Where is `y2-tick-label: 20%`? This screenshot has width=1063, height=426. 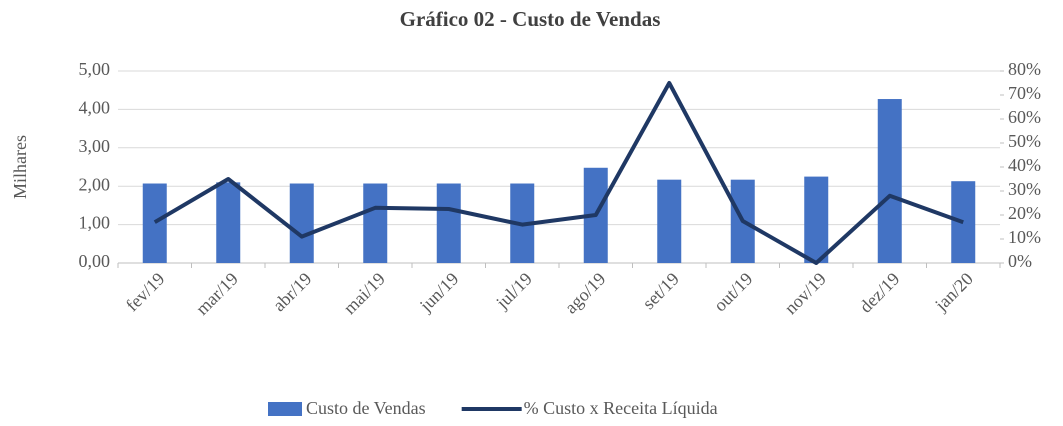 y2-tick-label: 20% is located at coordinates (1024, 213).